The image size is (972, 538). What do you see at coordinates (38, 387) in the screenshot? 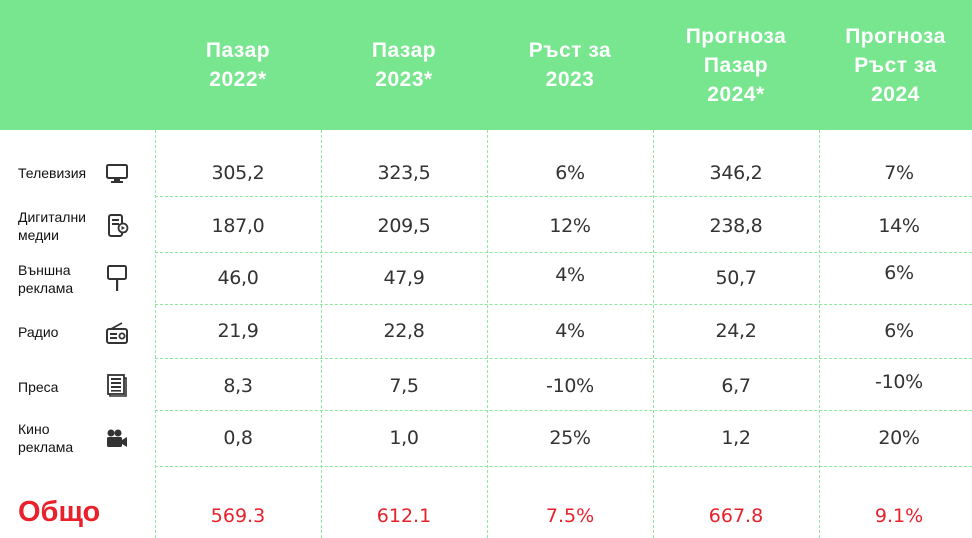
I see `row-label-press: Преса` at bounding box center [38, 387].